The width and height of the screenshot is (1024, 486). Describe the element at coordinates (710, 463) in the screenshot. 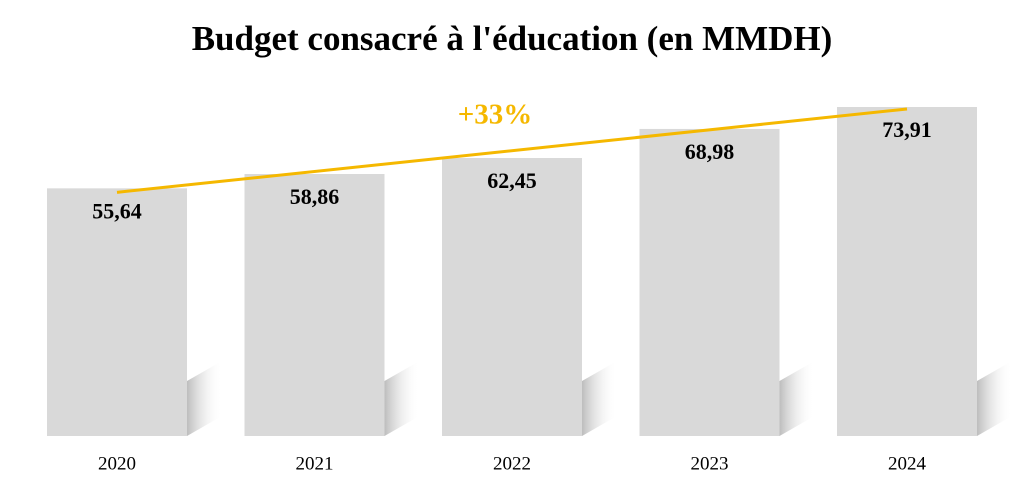

I see `x-tick-label: 2023` at that location.